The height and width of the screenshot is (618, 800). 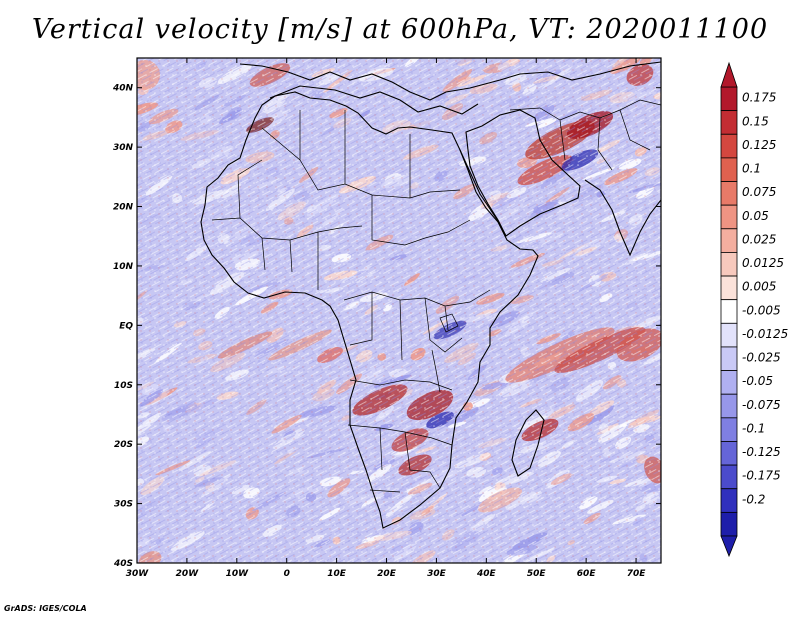 I want to click on colorbar-label: -0.075, so click(x=761, y=405).